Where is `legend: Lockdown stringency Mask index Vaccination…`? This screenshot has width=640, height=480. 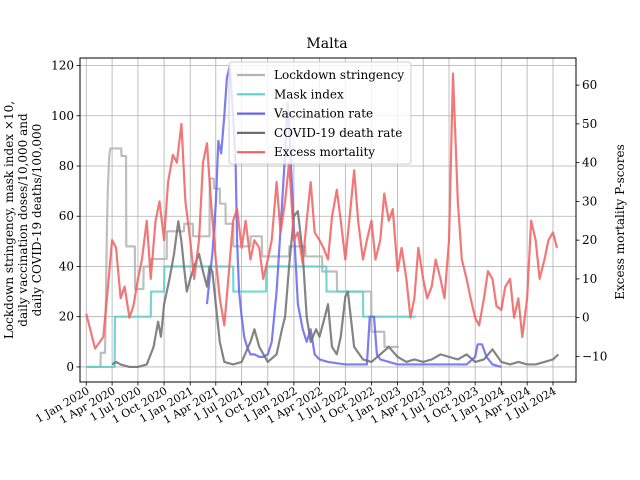
legend: Lockdown stringency Mask index Vaccination… is located at coordinates (320, 113).